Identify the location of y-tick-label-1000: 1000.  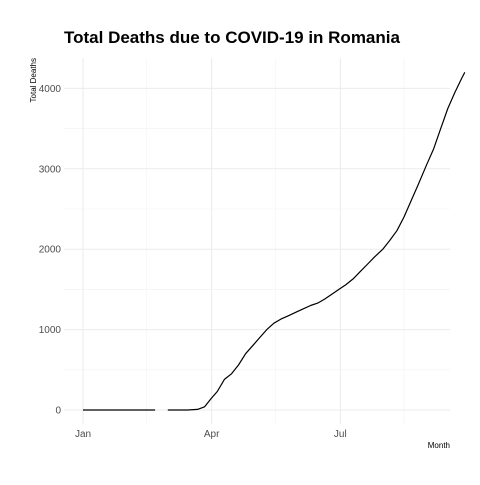
(50, 330).